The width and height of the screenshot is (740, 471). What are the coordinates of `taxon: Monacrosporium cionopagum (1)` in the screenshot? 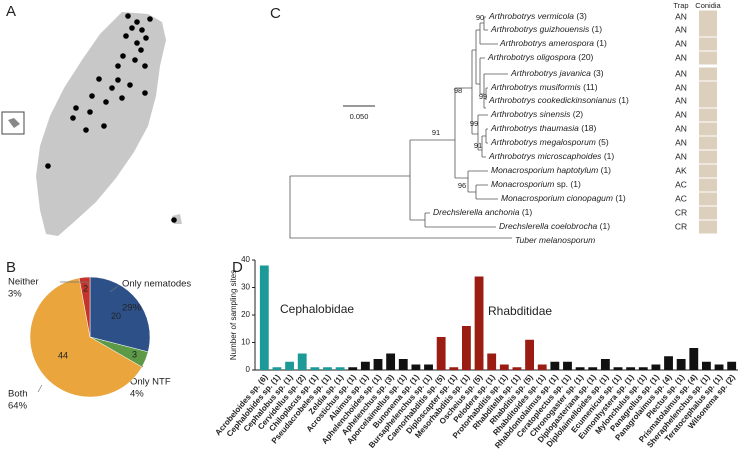 It's located at (563, 198).